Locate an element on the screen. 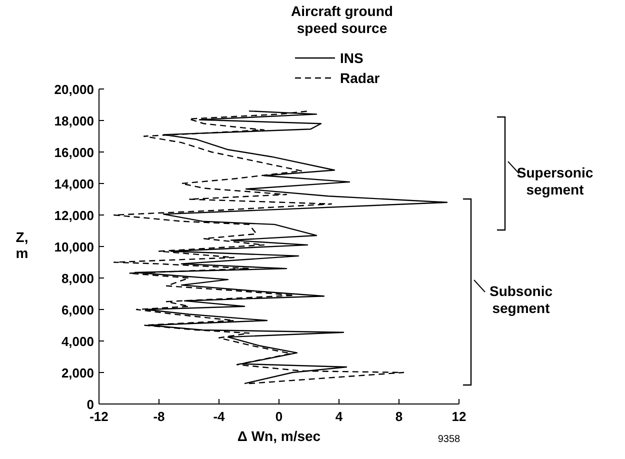 The width and height of the screenshot is (625, 459). y-tick-label: 4,000 is located at coordinates (77, 341).